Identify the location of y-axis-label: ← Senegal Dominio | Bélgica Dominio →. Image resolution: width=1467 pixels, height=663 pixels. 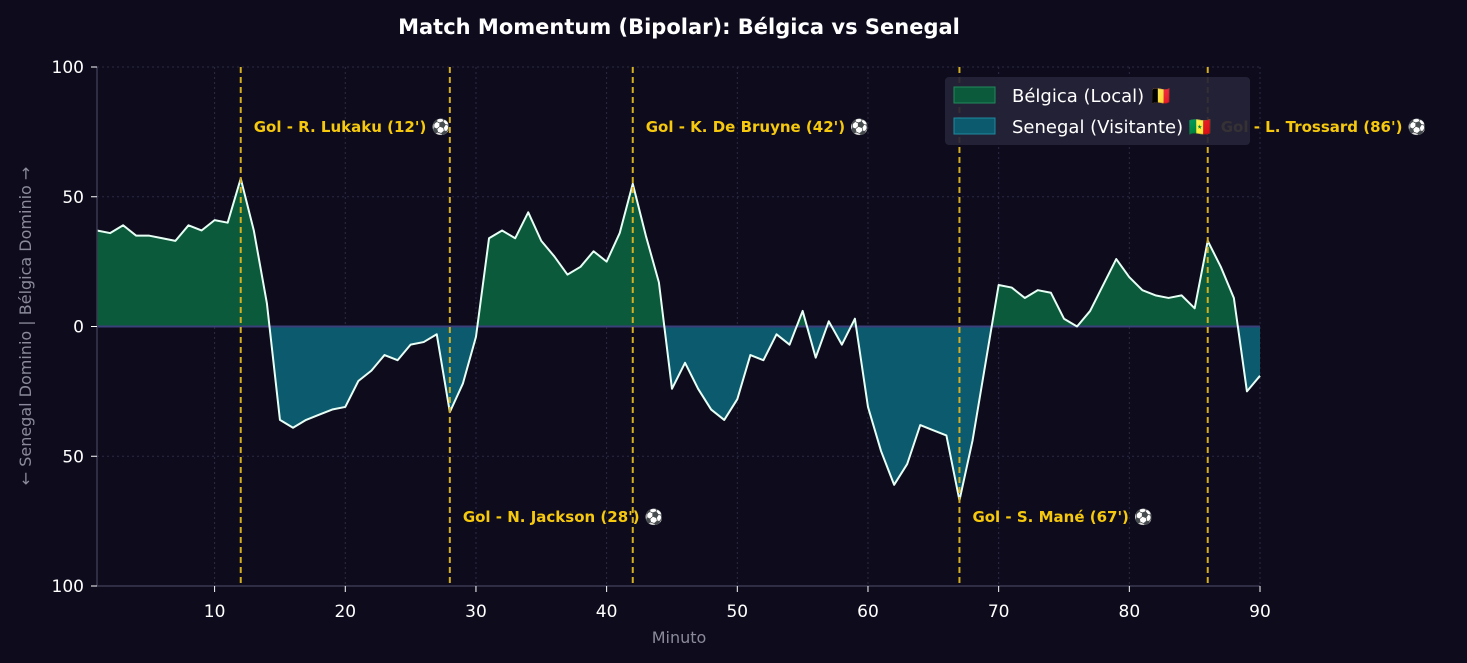
(25, 326).